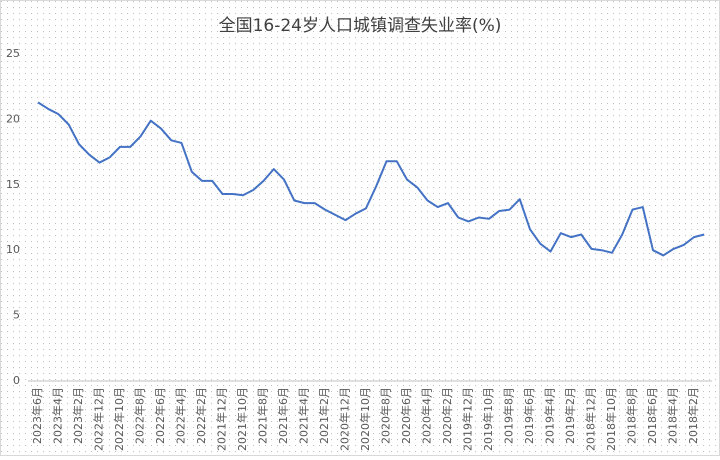 This screenshot has width=720, height=460. I want to click on x-tick-label: 2022年12月, so click(99, 419).